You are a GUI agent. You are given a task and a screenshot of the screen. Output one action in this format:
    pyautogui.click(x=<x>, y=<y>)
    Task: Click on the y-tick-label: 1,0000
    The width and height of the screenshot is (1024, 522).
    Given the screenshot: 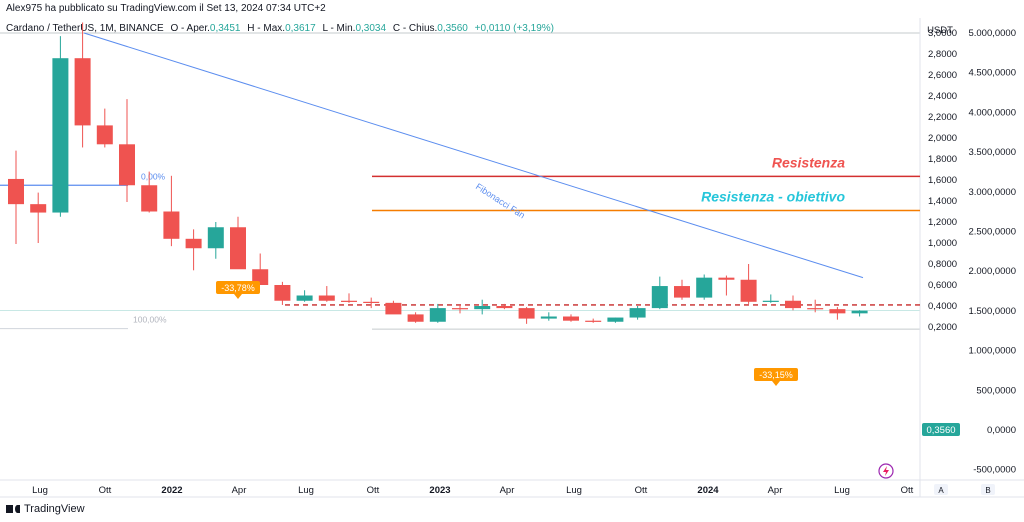 What is the action you would take?
    pyautogui.click(x=942, y=243)
    